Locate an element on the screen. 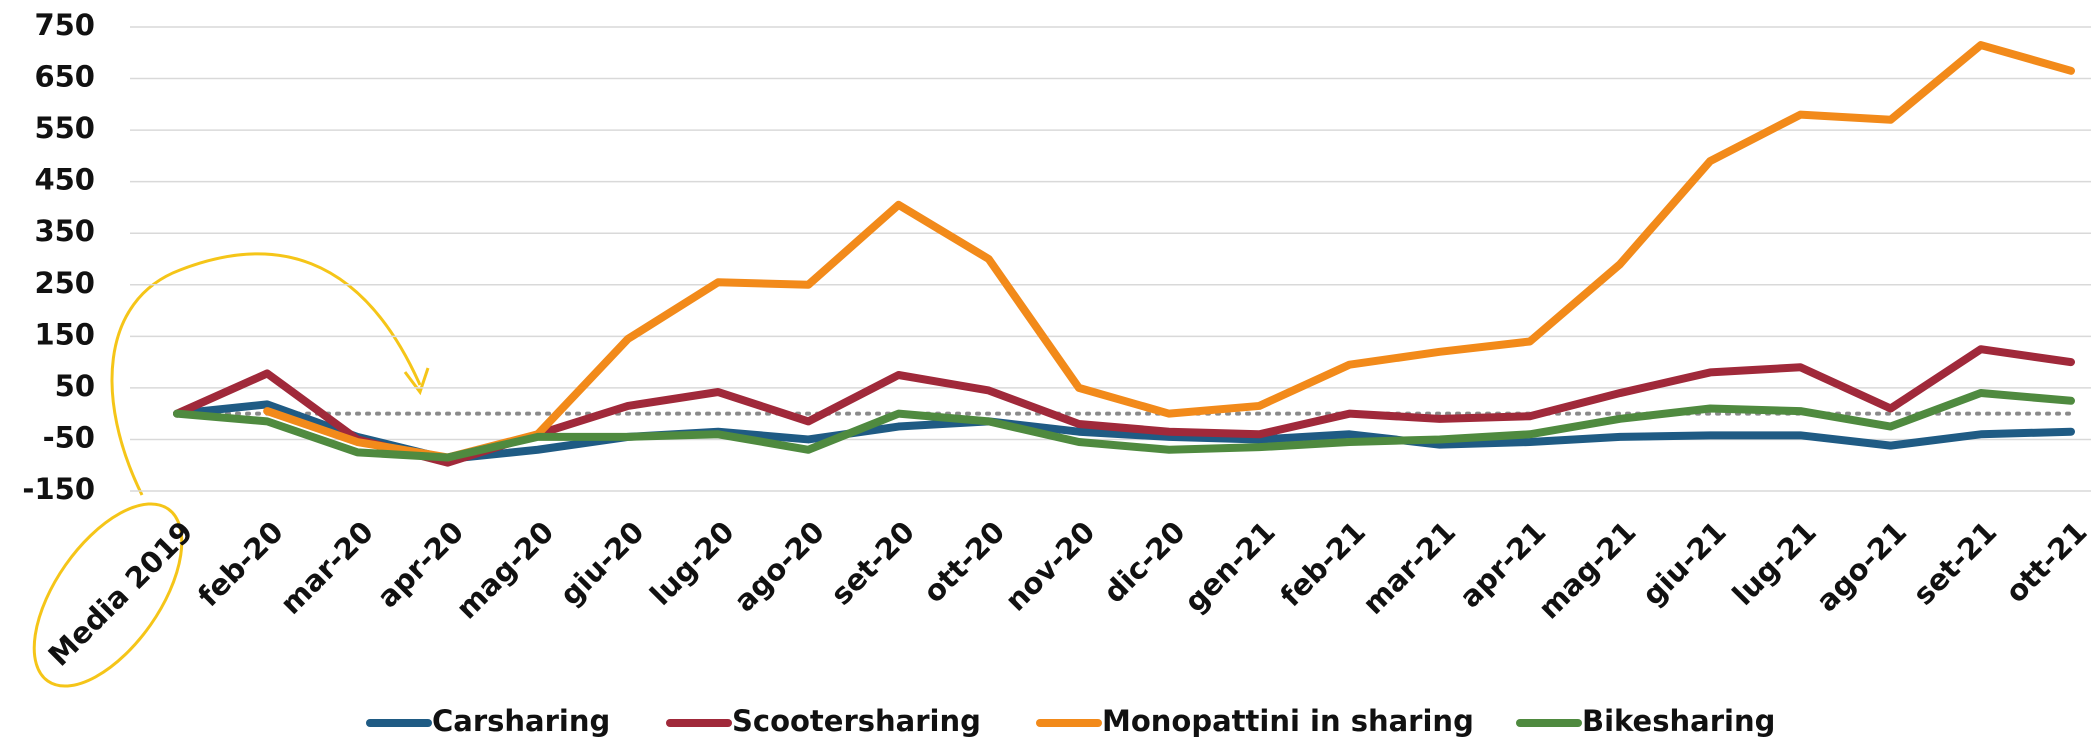 This screenshot has height=742, width=2099. x-tick-label: ago-20 is located at coordinates (779, 567).